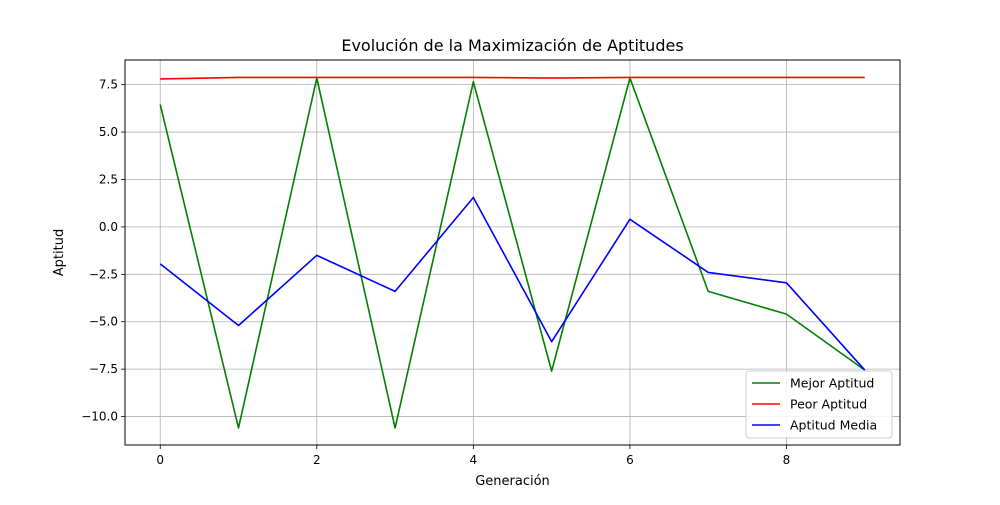 The image size is (1000, 505). Describe the element at coordinates (108, 179) in the screenshot. I see `y-tick-label: 2.5` at that location.